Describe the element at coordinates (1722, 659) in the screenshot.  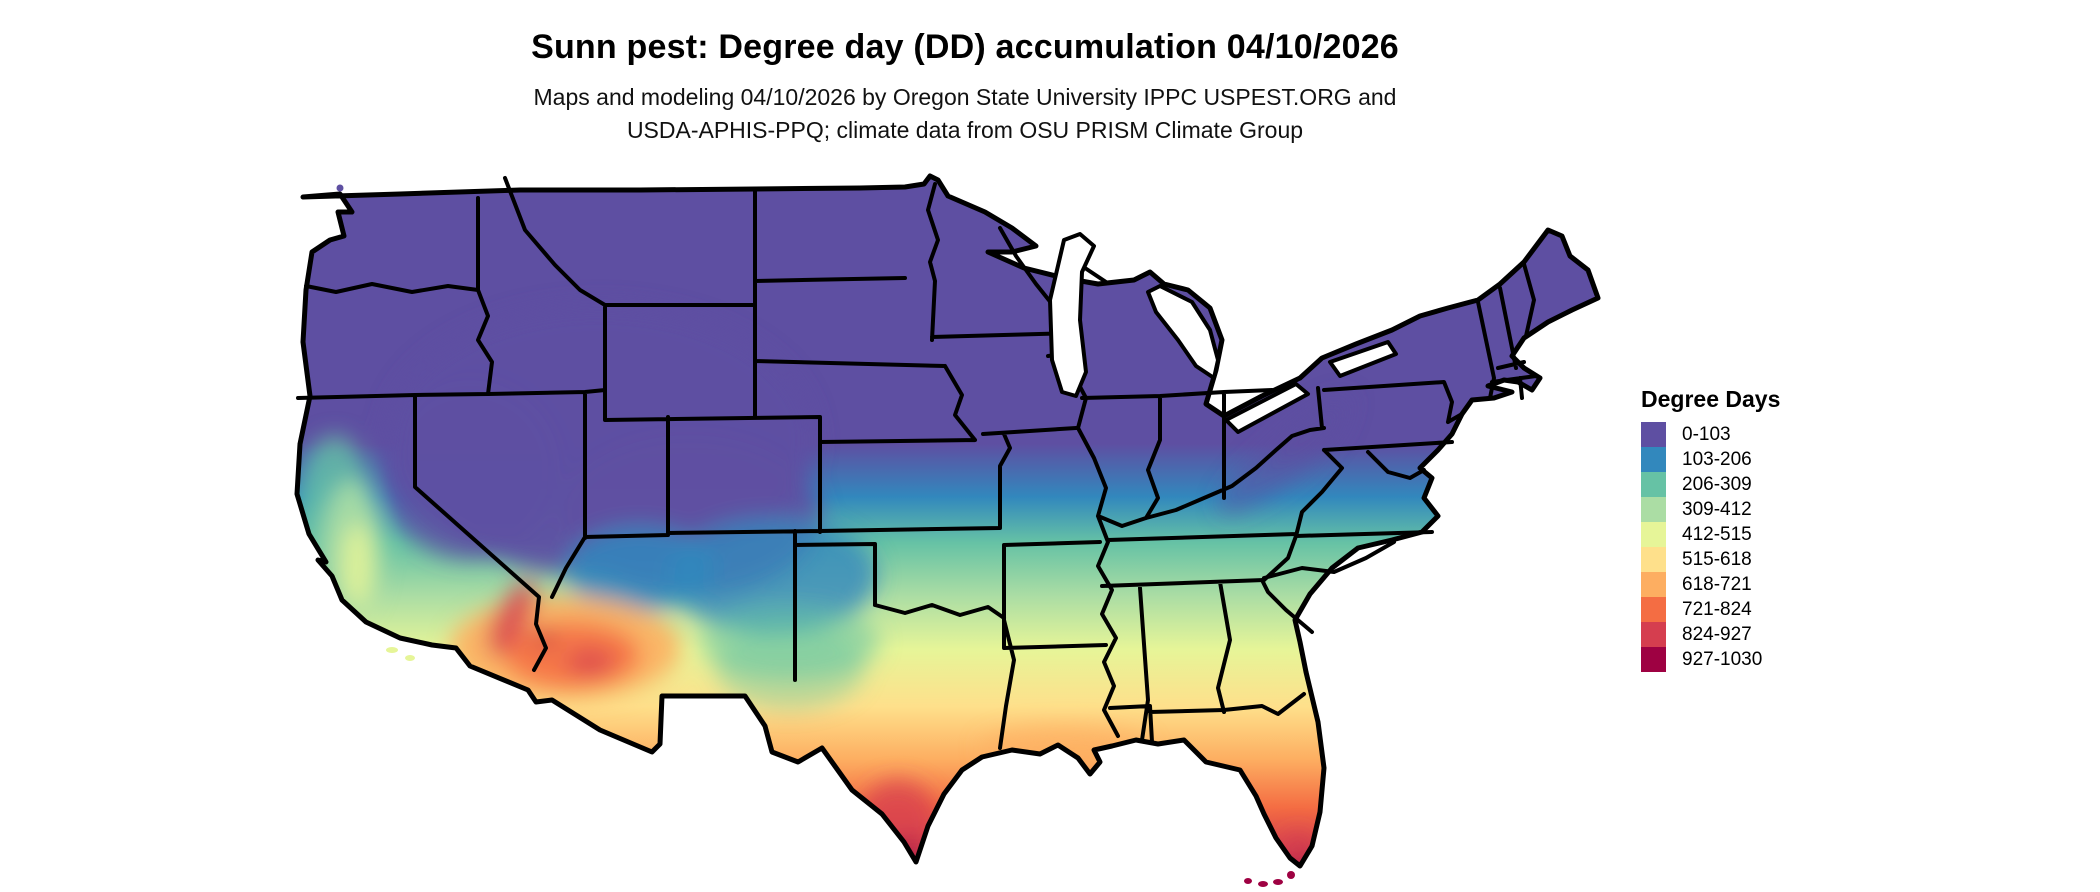
I see `legend-label: 927-1030` at that location.